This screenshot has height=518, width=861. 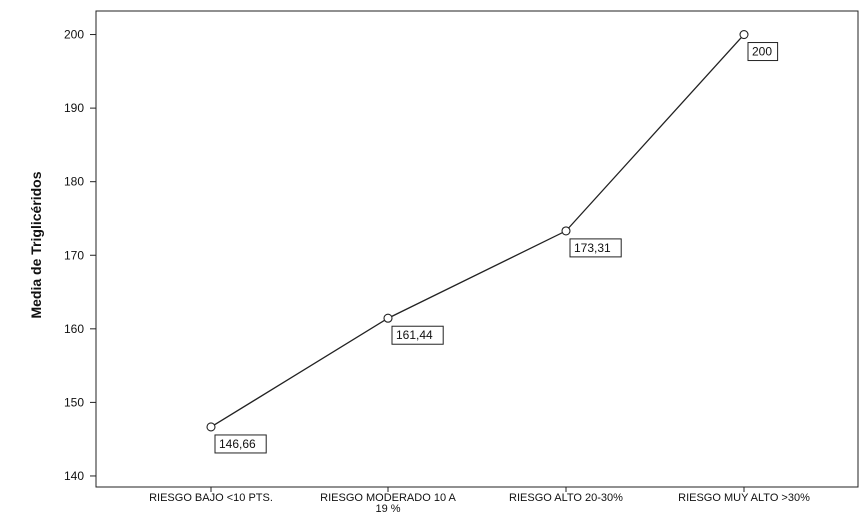 I want to click on x-tick-label: RIESGO MODERADO 10 A 19 %, so click(x=388, y=503).